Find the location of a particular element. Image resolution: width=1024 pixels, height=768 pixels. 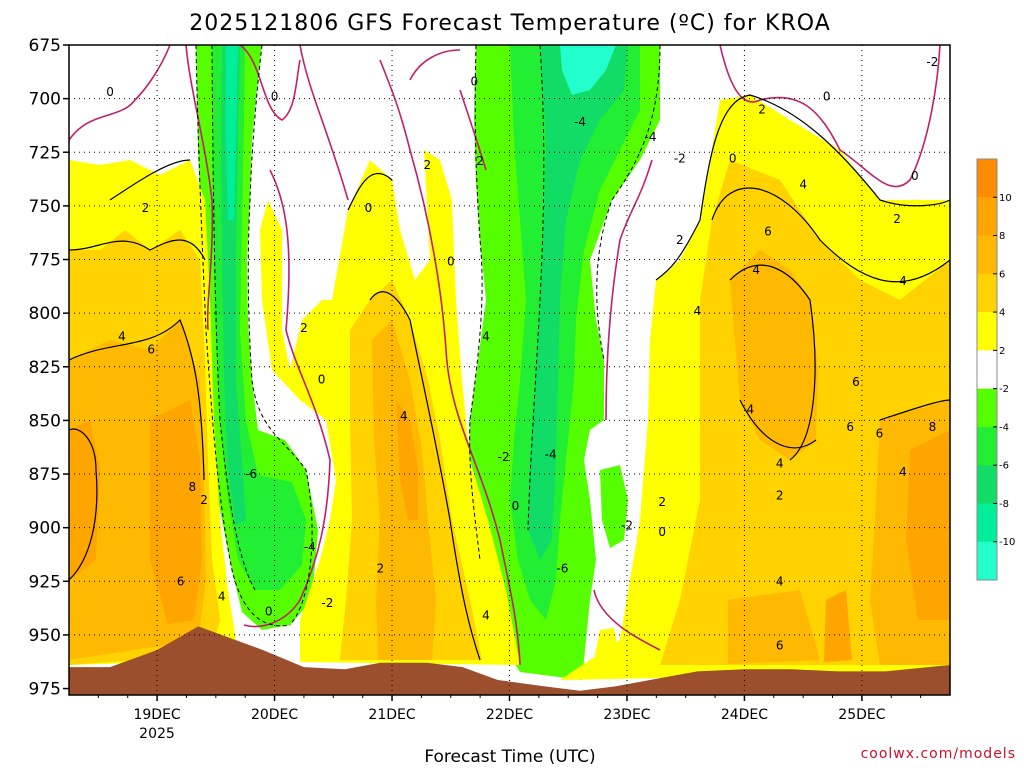

y-tick-label: 875 is located at coordinates (45, 475).